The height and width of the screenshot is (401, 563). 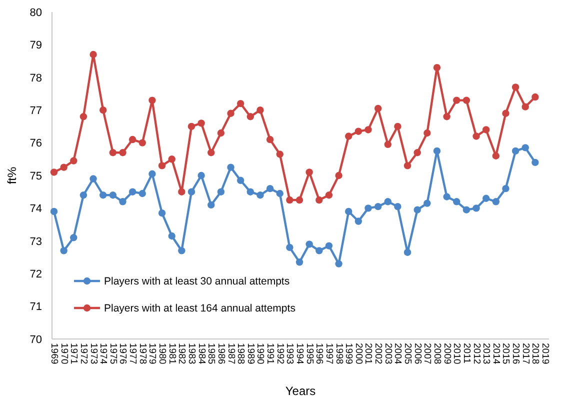 I want to click on x-tick-label: 1969, so click(x=54, y=353).